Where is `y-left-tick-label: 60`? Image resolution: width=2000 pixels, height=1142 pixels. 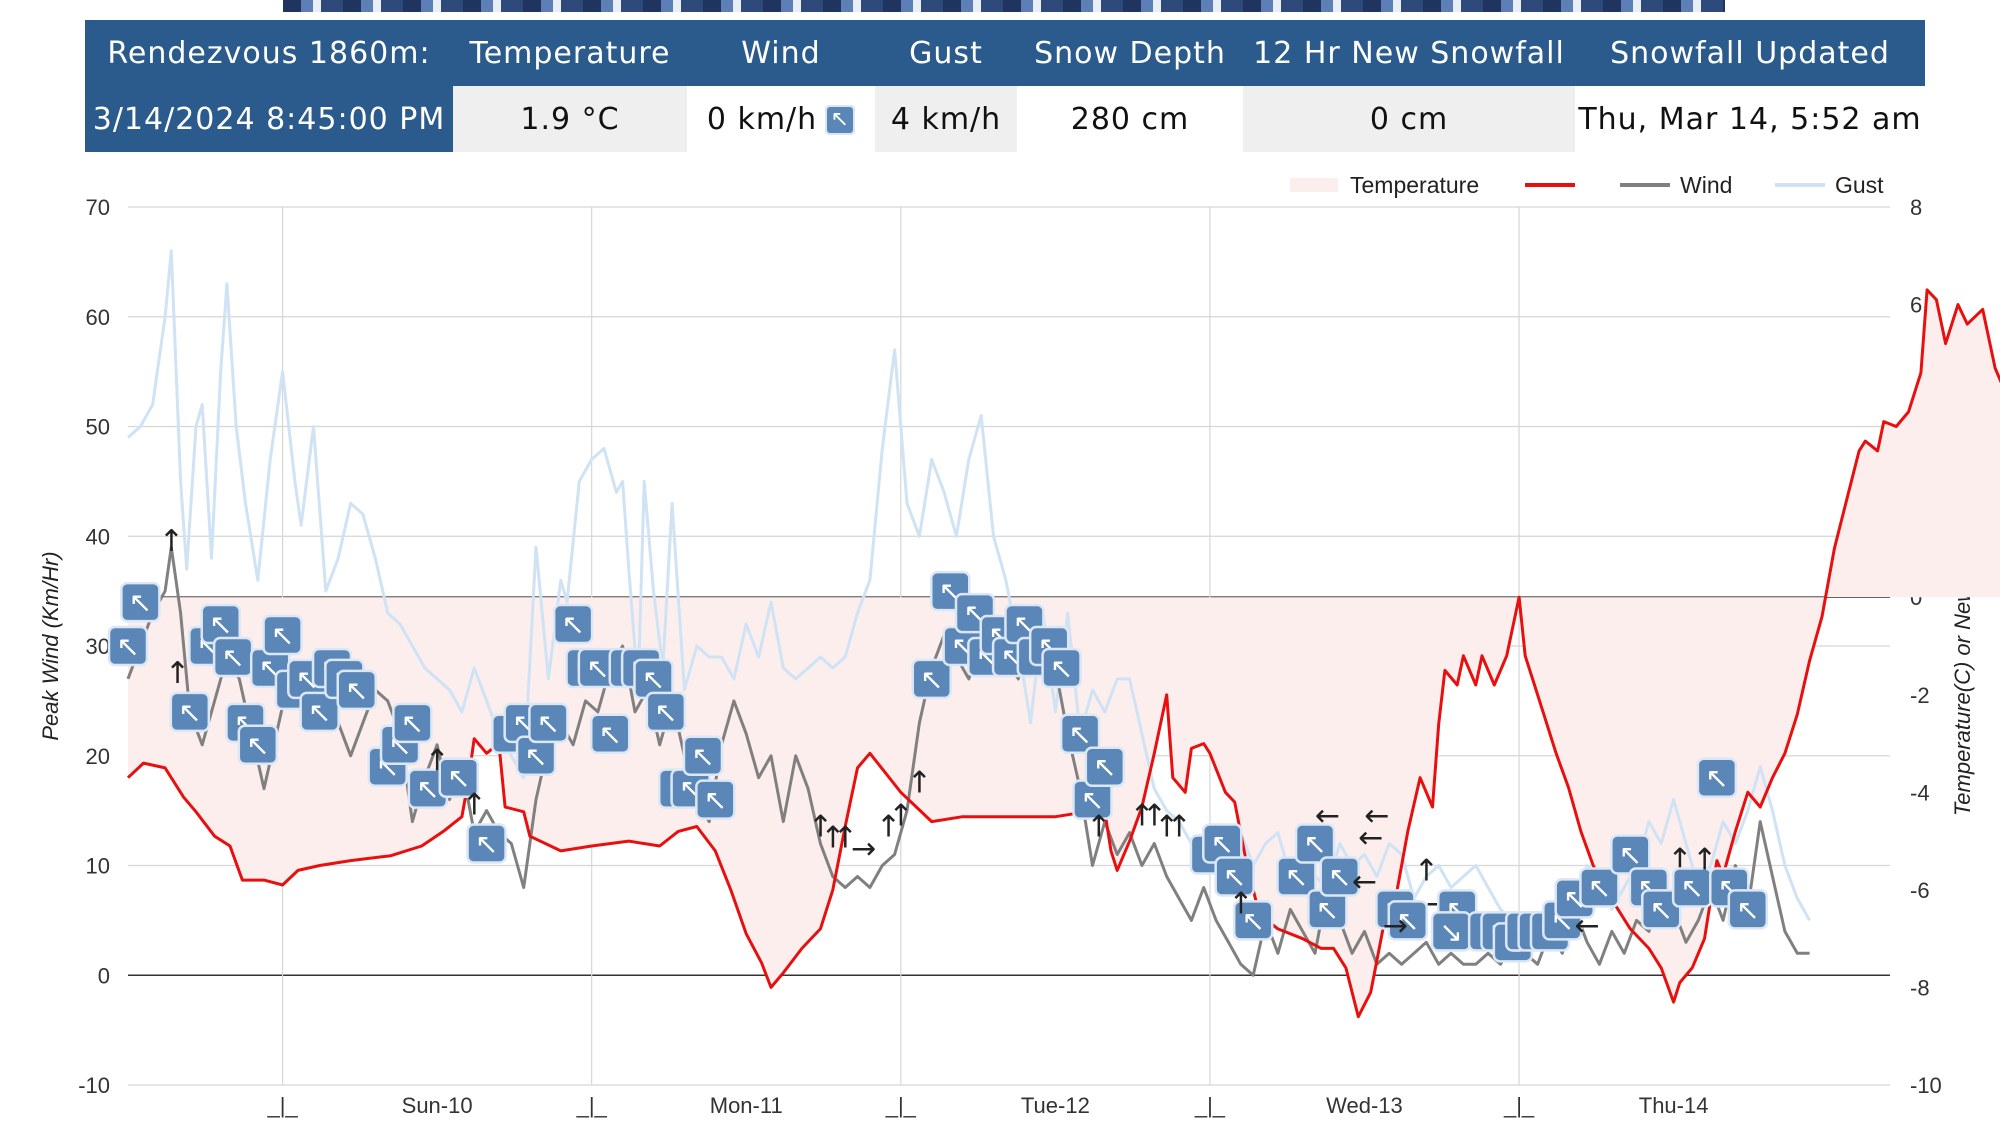 y-left-tick-label: 60 is located at coordinates (98, 317).